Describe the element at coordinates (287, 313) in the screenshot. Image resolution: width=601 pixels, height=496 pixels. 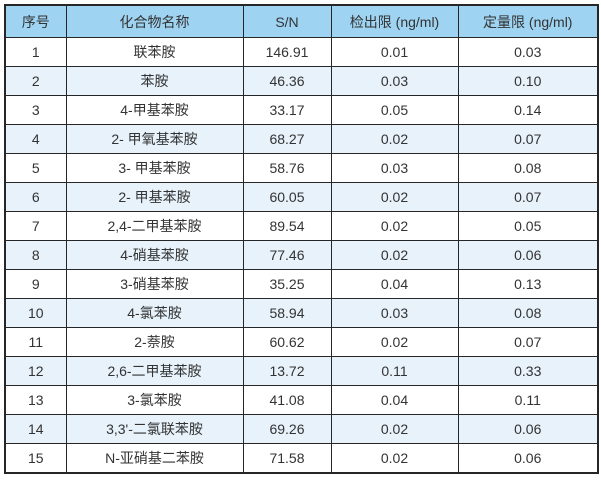
I see `cell-sn: 58.94` at that location.